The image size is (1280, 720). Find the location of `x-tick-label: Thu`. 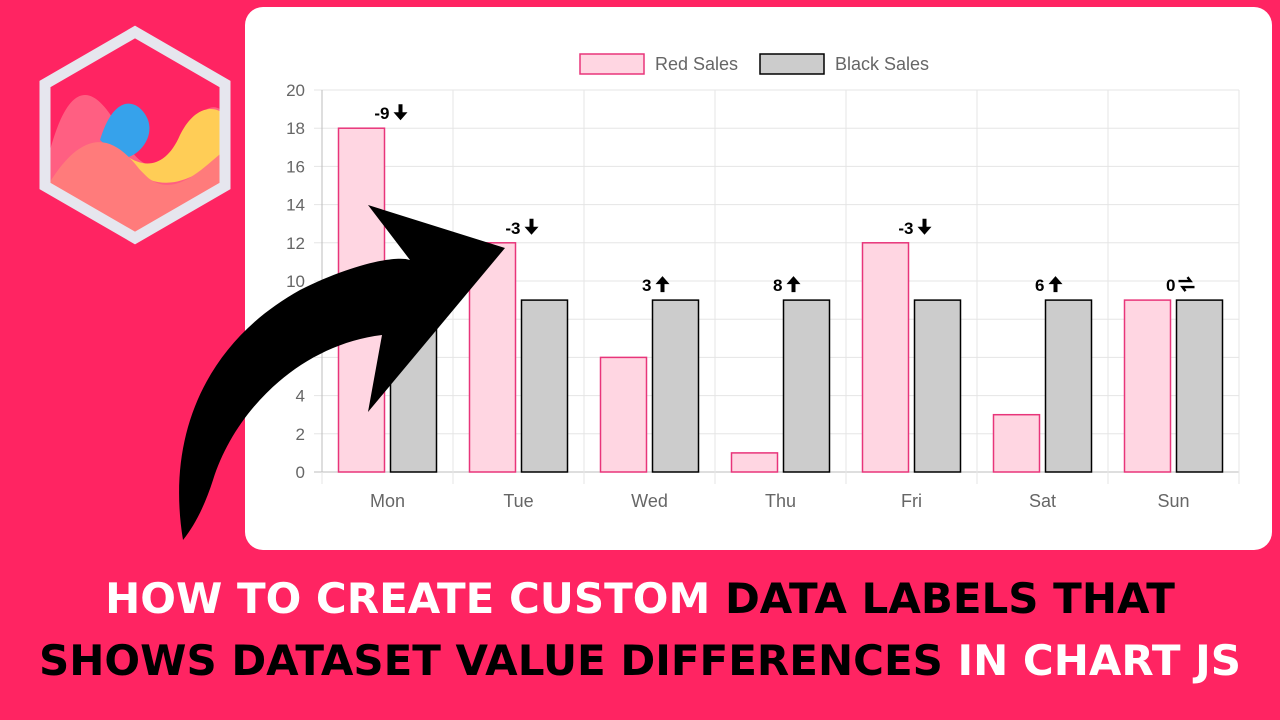

x-tick-label: Thu is located at coordinates (780, 501).